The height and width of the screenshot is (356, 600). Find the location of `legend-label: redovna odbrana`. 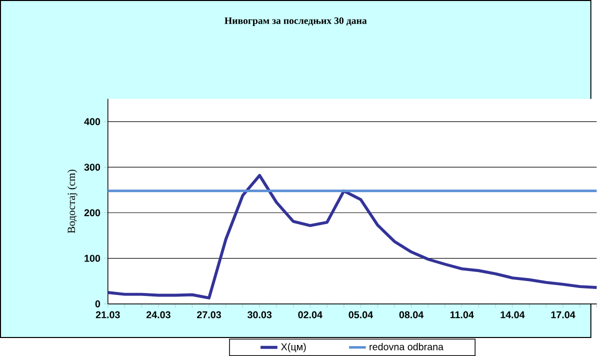

legend-label: redovna odbrana is located at coordinates (407, 346).